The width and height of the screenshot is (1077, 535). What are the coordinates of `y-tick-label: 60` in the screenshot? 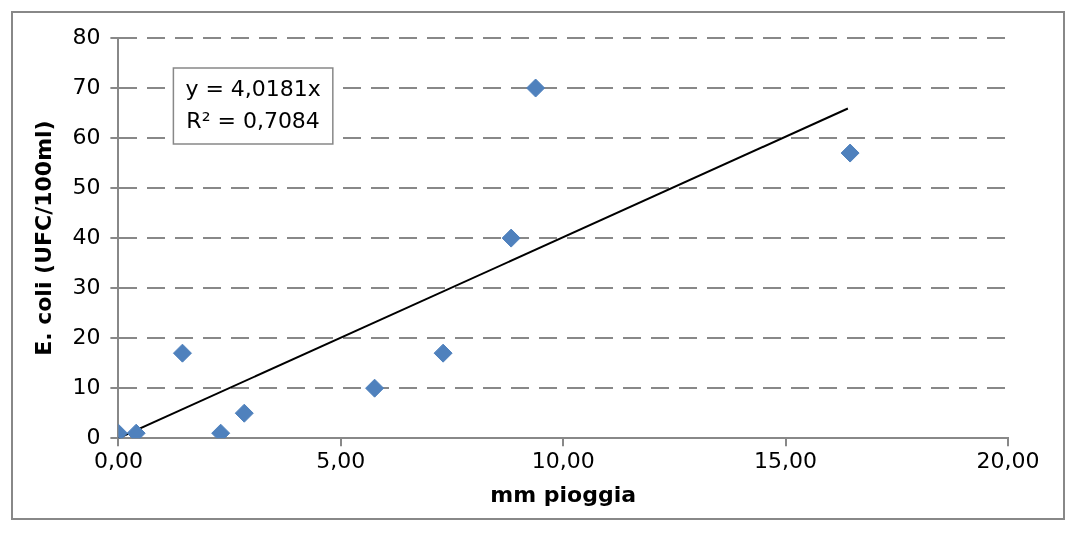 It's located at (86, 136).